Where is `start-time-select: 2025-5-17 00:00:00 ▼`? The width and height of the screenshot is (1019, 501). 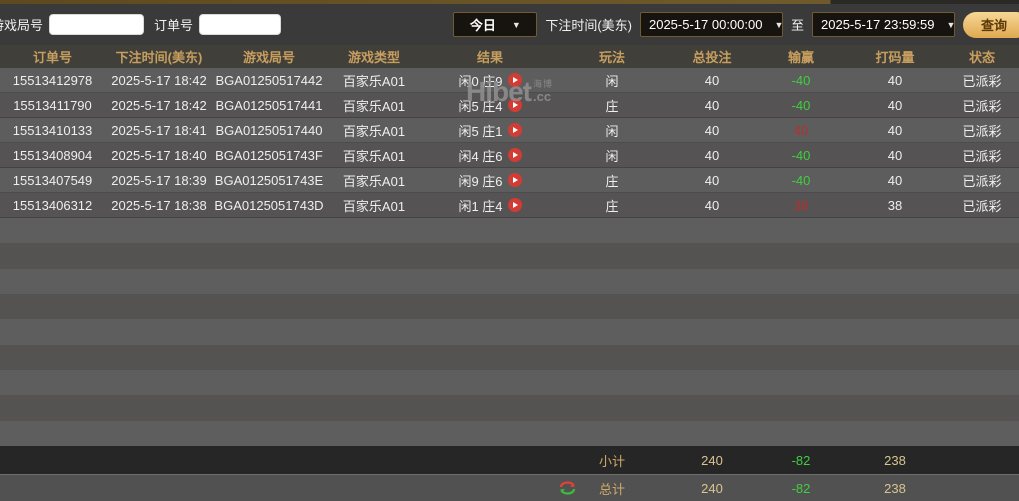
start-time-select: 2025-5-17 00:00:00 ▼ is located at coordinates (711, 24).